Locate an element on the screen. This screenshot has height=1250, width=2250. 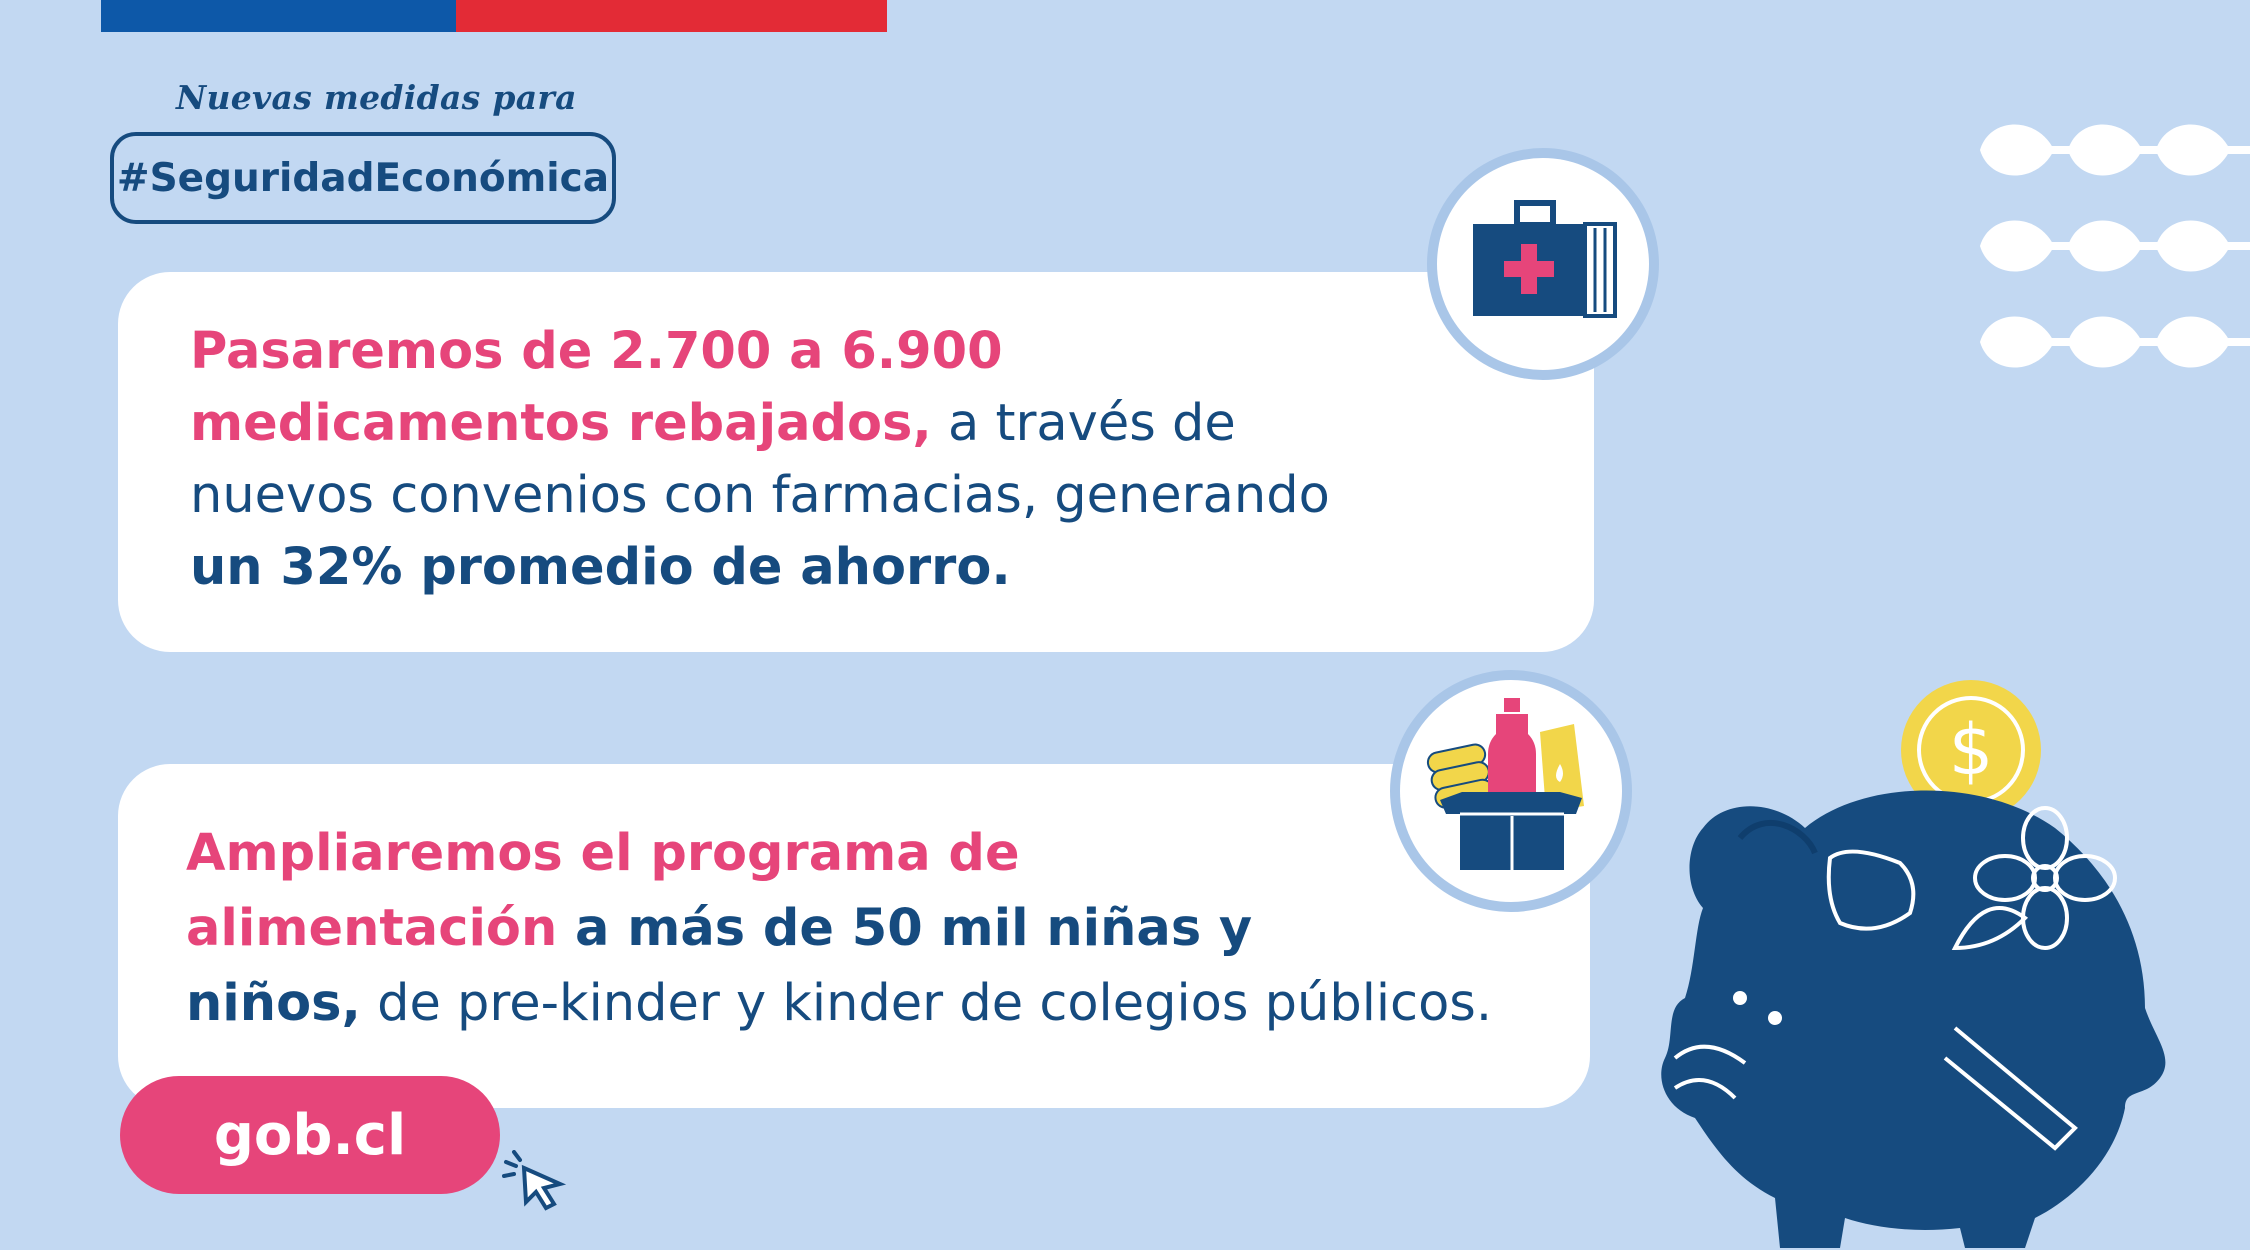
food-box-badge is located at coordinates (1511, 791).